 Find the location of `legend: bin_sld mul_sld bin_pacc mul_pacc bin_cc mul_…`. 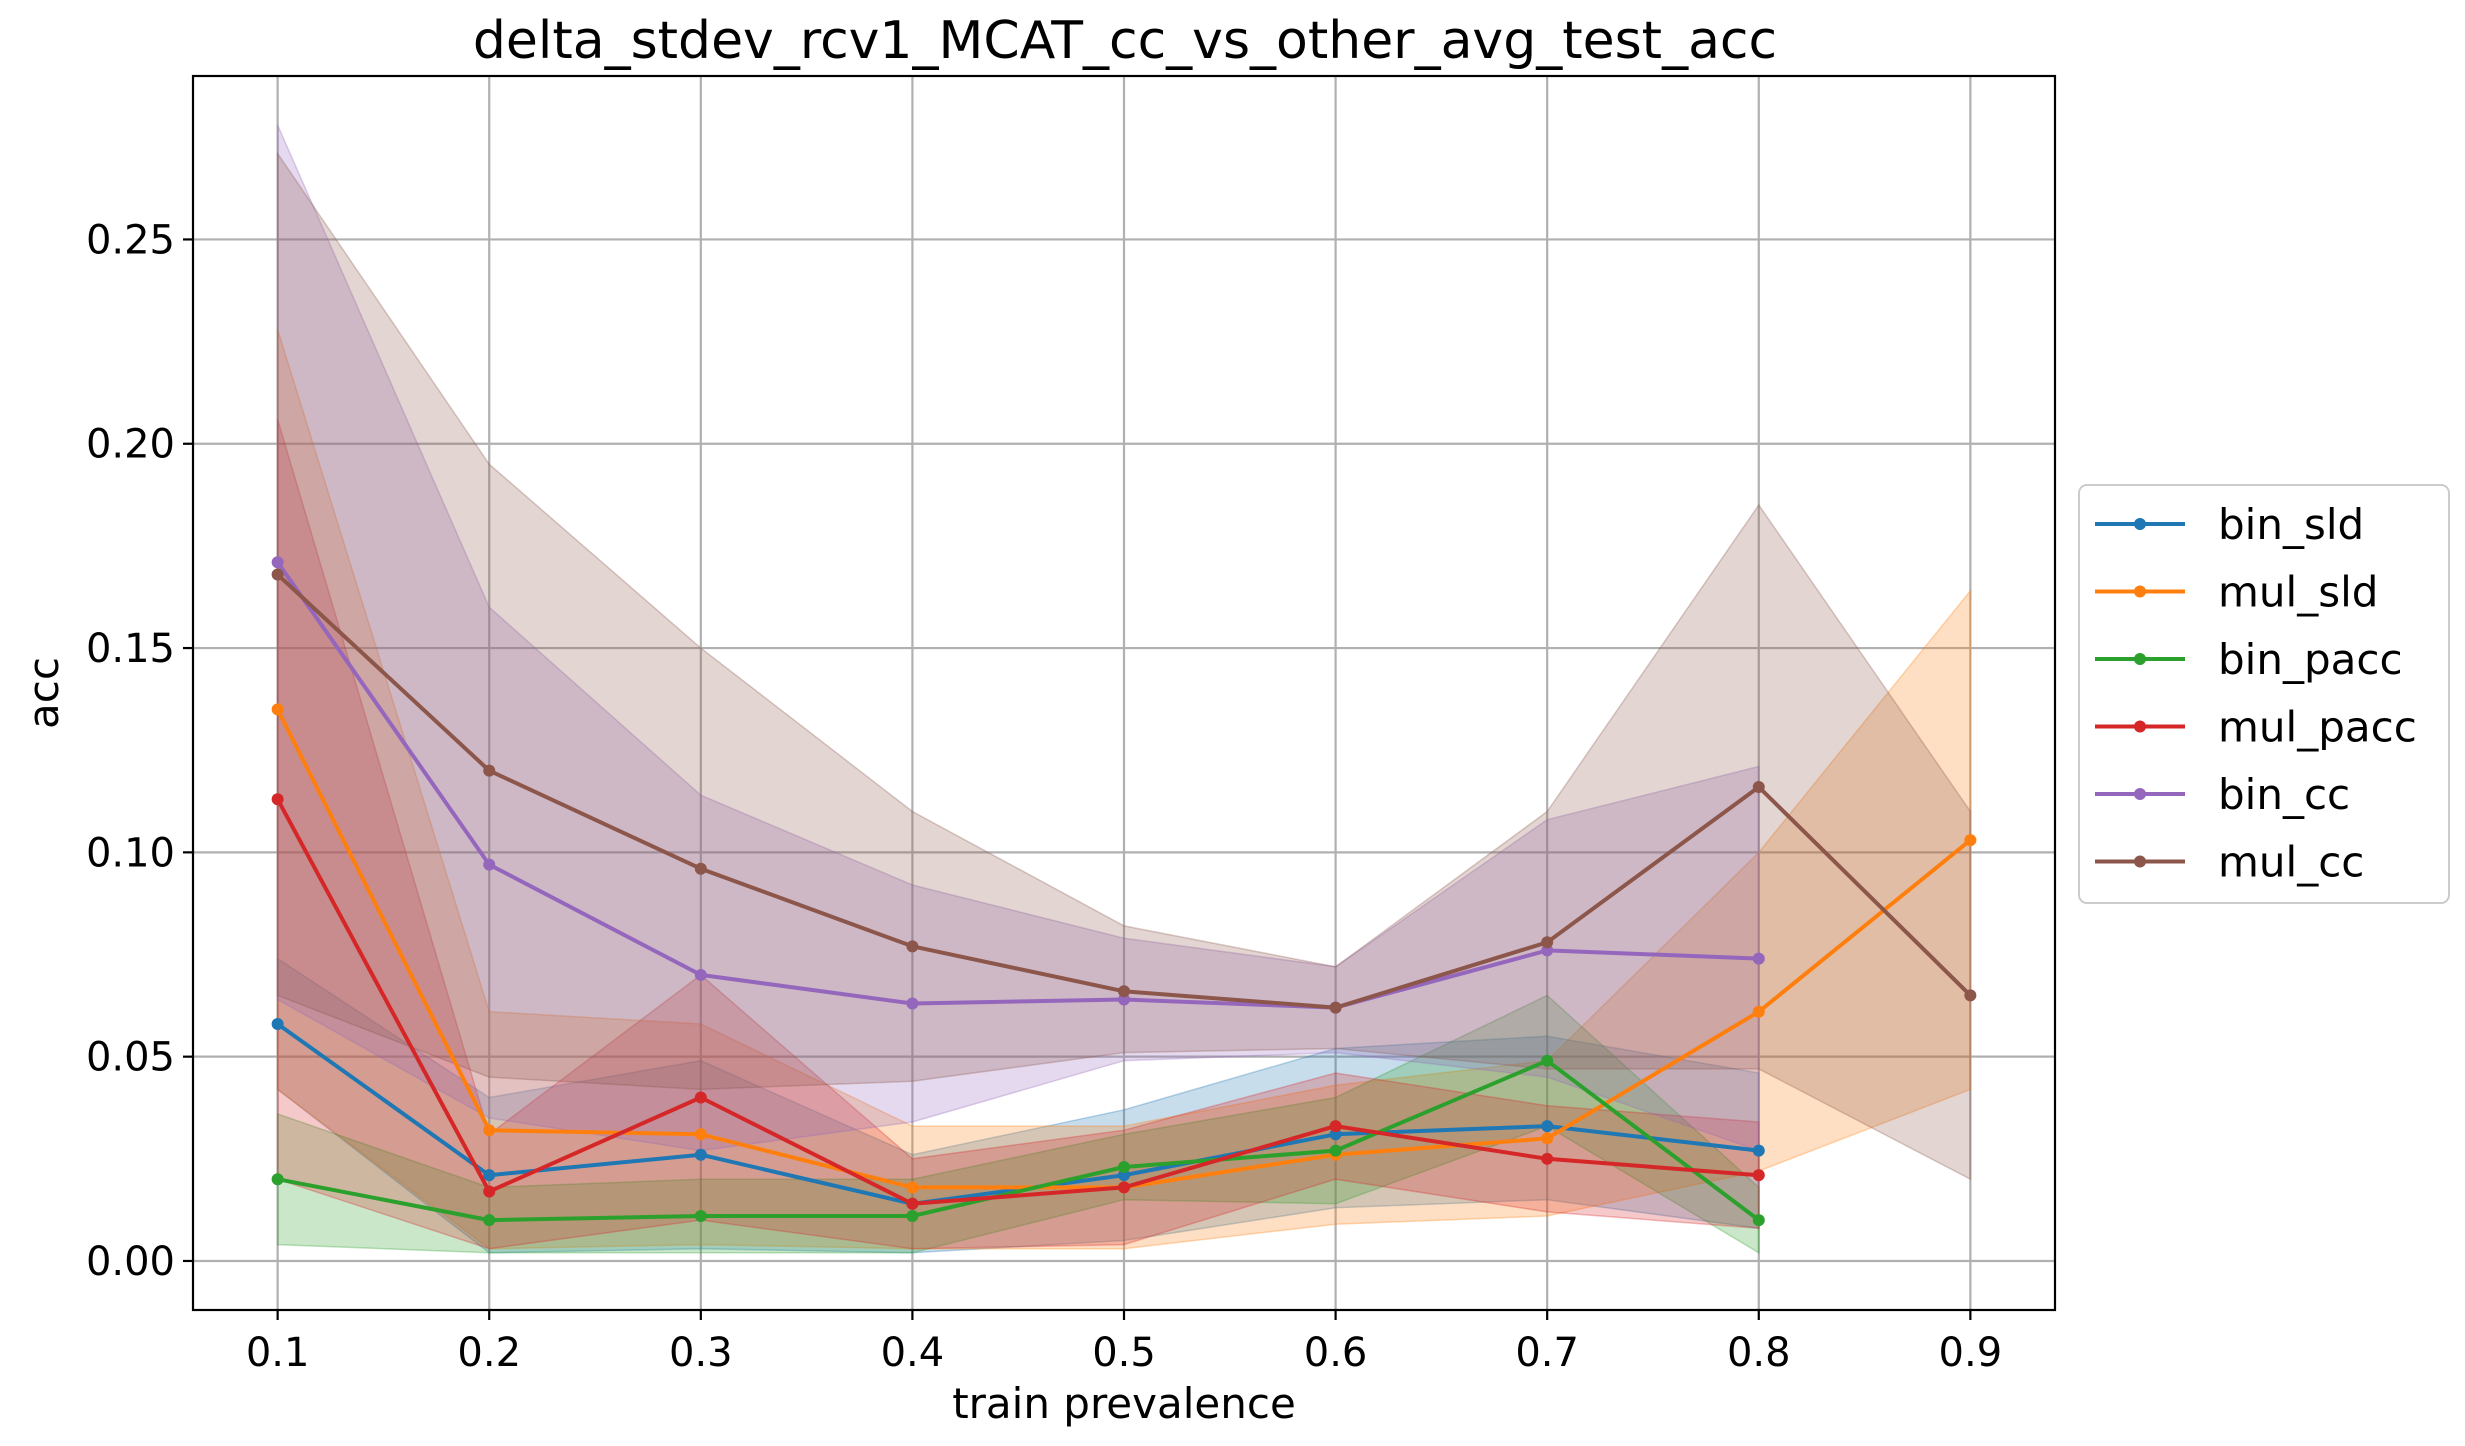

legend: bin_sld mul_sld bin_pacc mul_pacc bin_cc mul_… is located at coordinates (2264, 694).